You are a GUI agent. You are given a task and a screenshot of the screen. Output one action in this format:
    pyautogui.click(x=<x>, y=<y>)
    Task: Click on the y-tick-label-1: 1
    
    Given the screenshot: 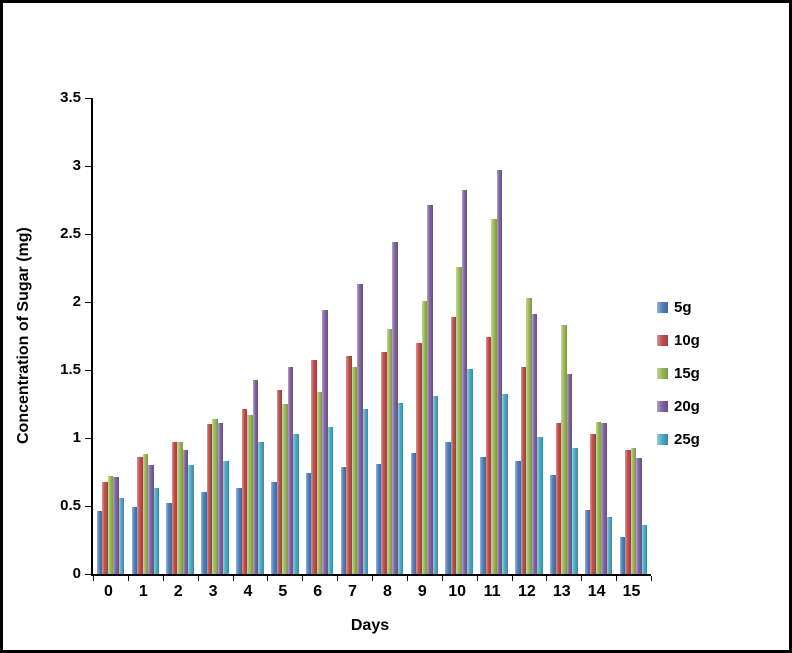 What is the action you would take?
    pyautogui.click(x=76, y=437)
    